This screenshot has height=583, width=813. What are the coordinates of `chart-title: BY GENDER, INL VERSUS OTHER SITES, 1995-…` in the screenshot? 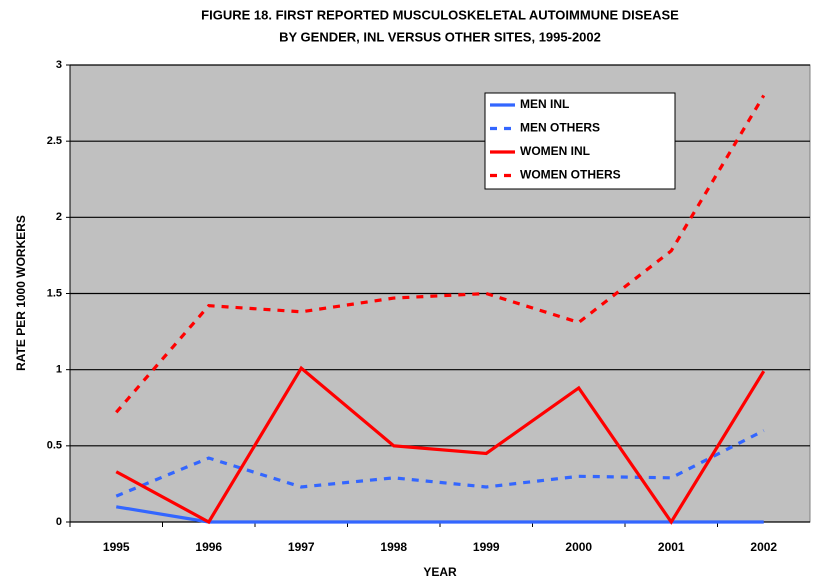 It's located at (440, 36).